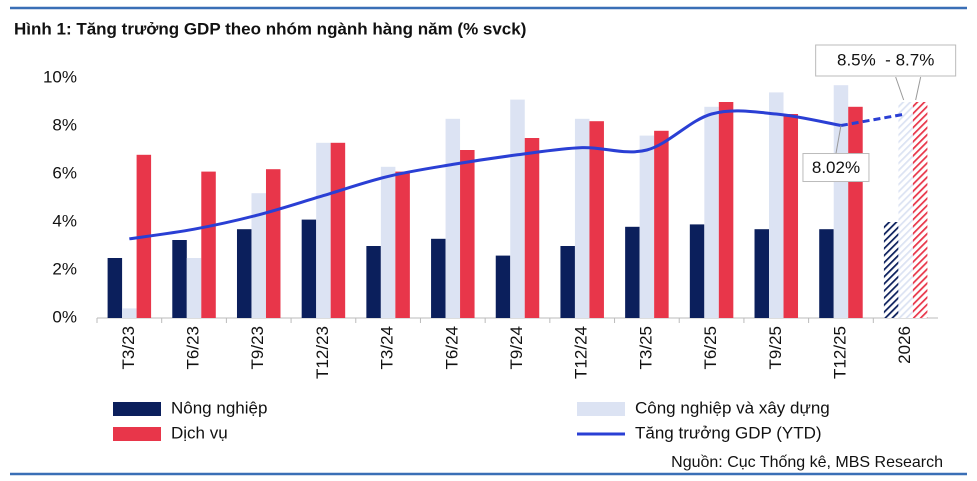  I want to click on annotation-box, so click(886, 60).